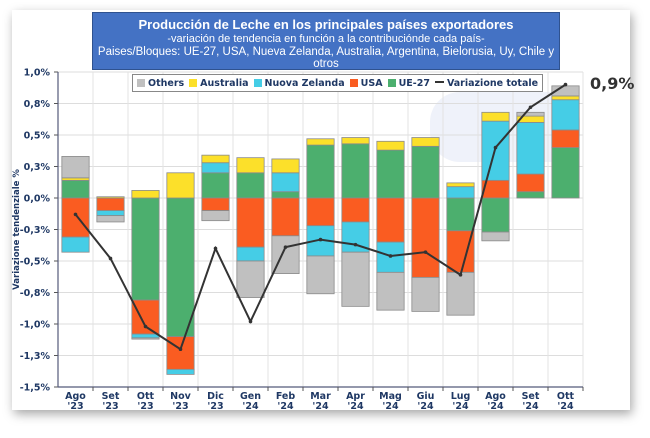 Image resolution: width=650 pixels, height=438 pixels. Describe the element at coordinates (37, 167) in the screenshot. I see `y-tick-label: 0,3%` at that location.